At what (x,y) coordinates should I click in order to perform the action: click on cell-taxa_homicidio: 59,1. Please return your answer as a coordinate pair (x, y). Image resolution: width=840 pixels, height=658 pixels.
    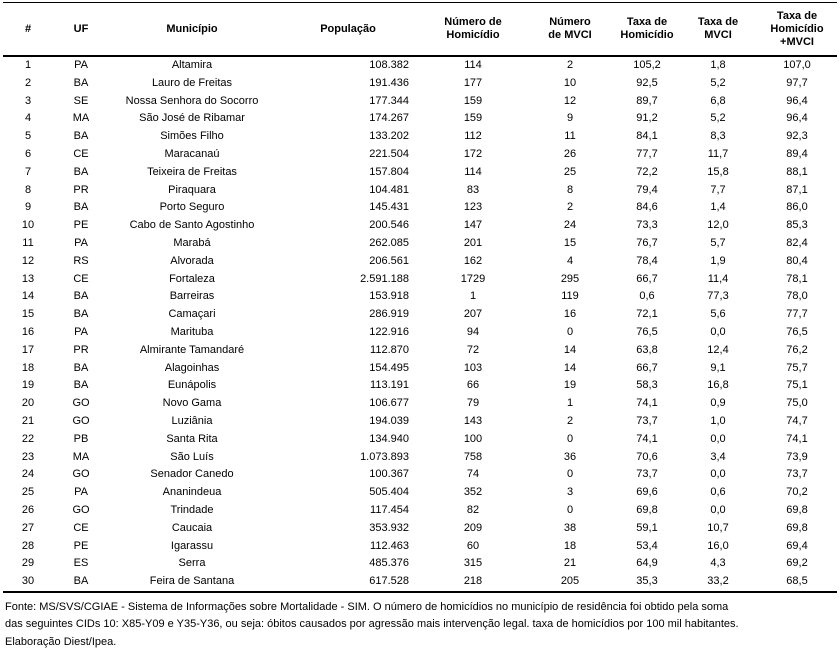
    Looking at the image, I should click on (647, 527).